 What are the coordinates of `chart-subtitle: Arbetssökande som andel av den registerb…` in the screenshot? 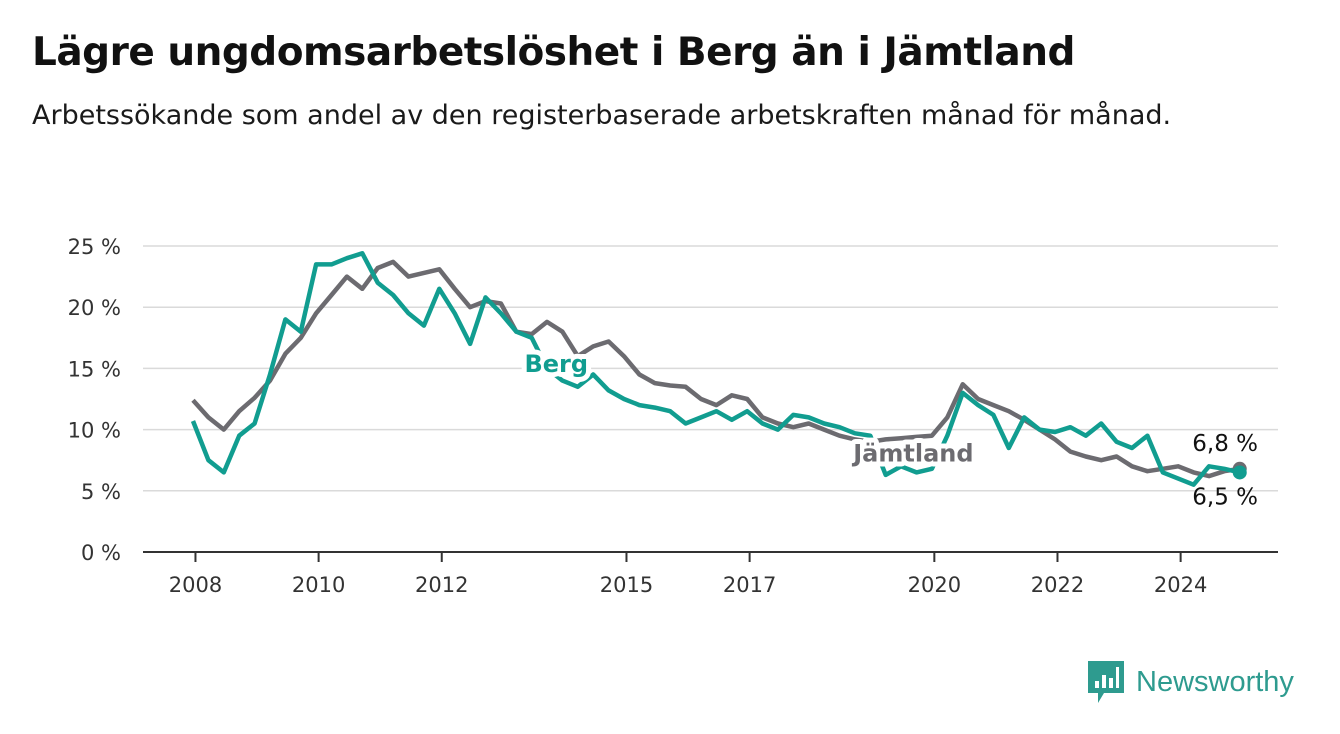 It's located at (602, 115).